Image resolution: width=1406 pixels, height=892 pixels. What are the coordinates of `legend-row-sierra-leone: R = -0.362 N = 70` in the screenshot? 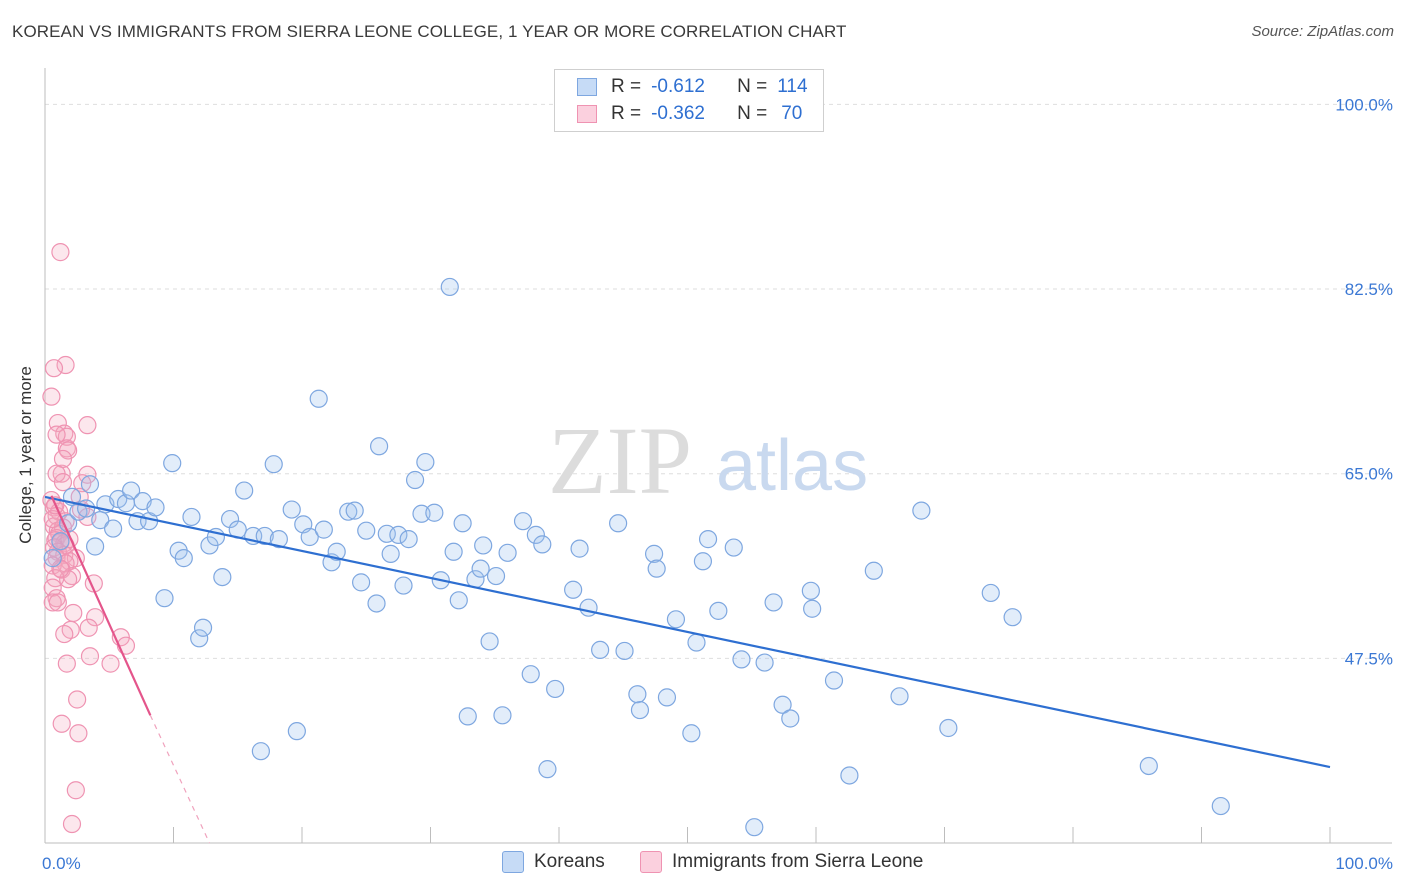 It's located at (689, 114).